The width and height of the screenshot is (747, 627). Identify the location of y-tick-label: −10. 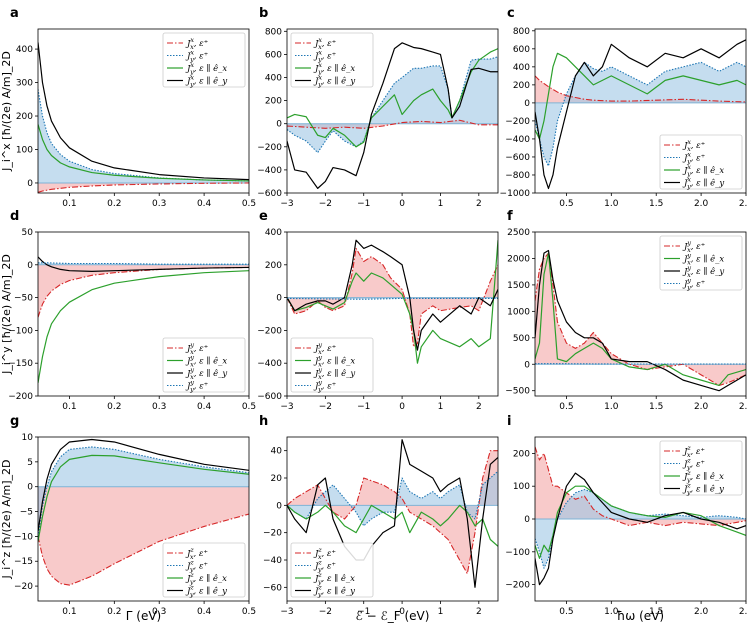
(23, 537).